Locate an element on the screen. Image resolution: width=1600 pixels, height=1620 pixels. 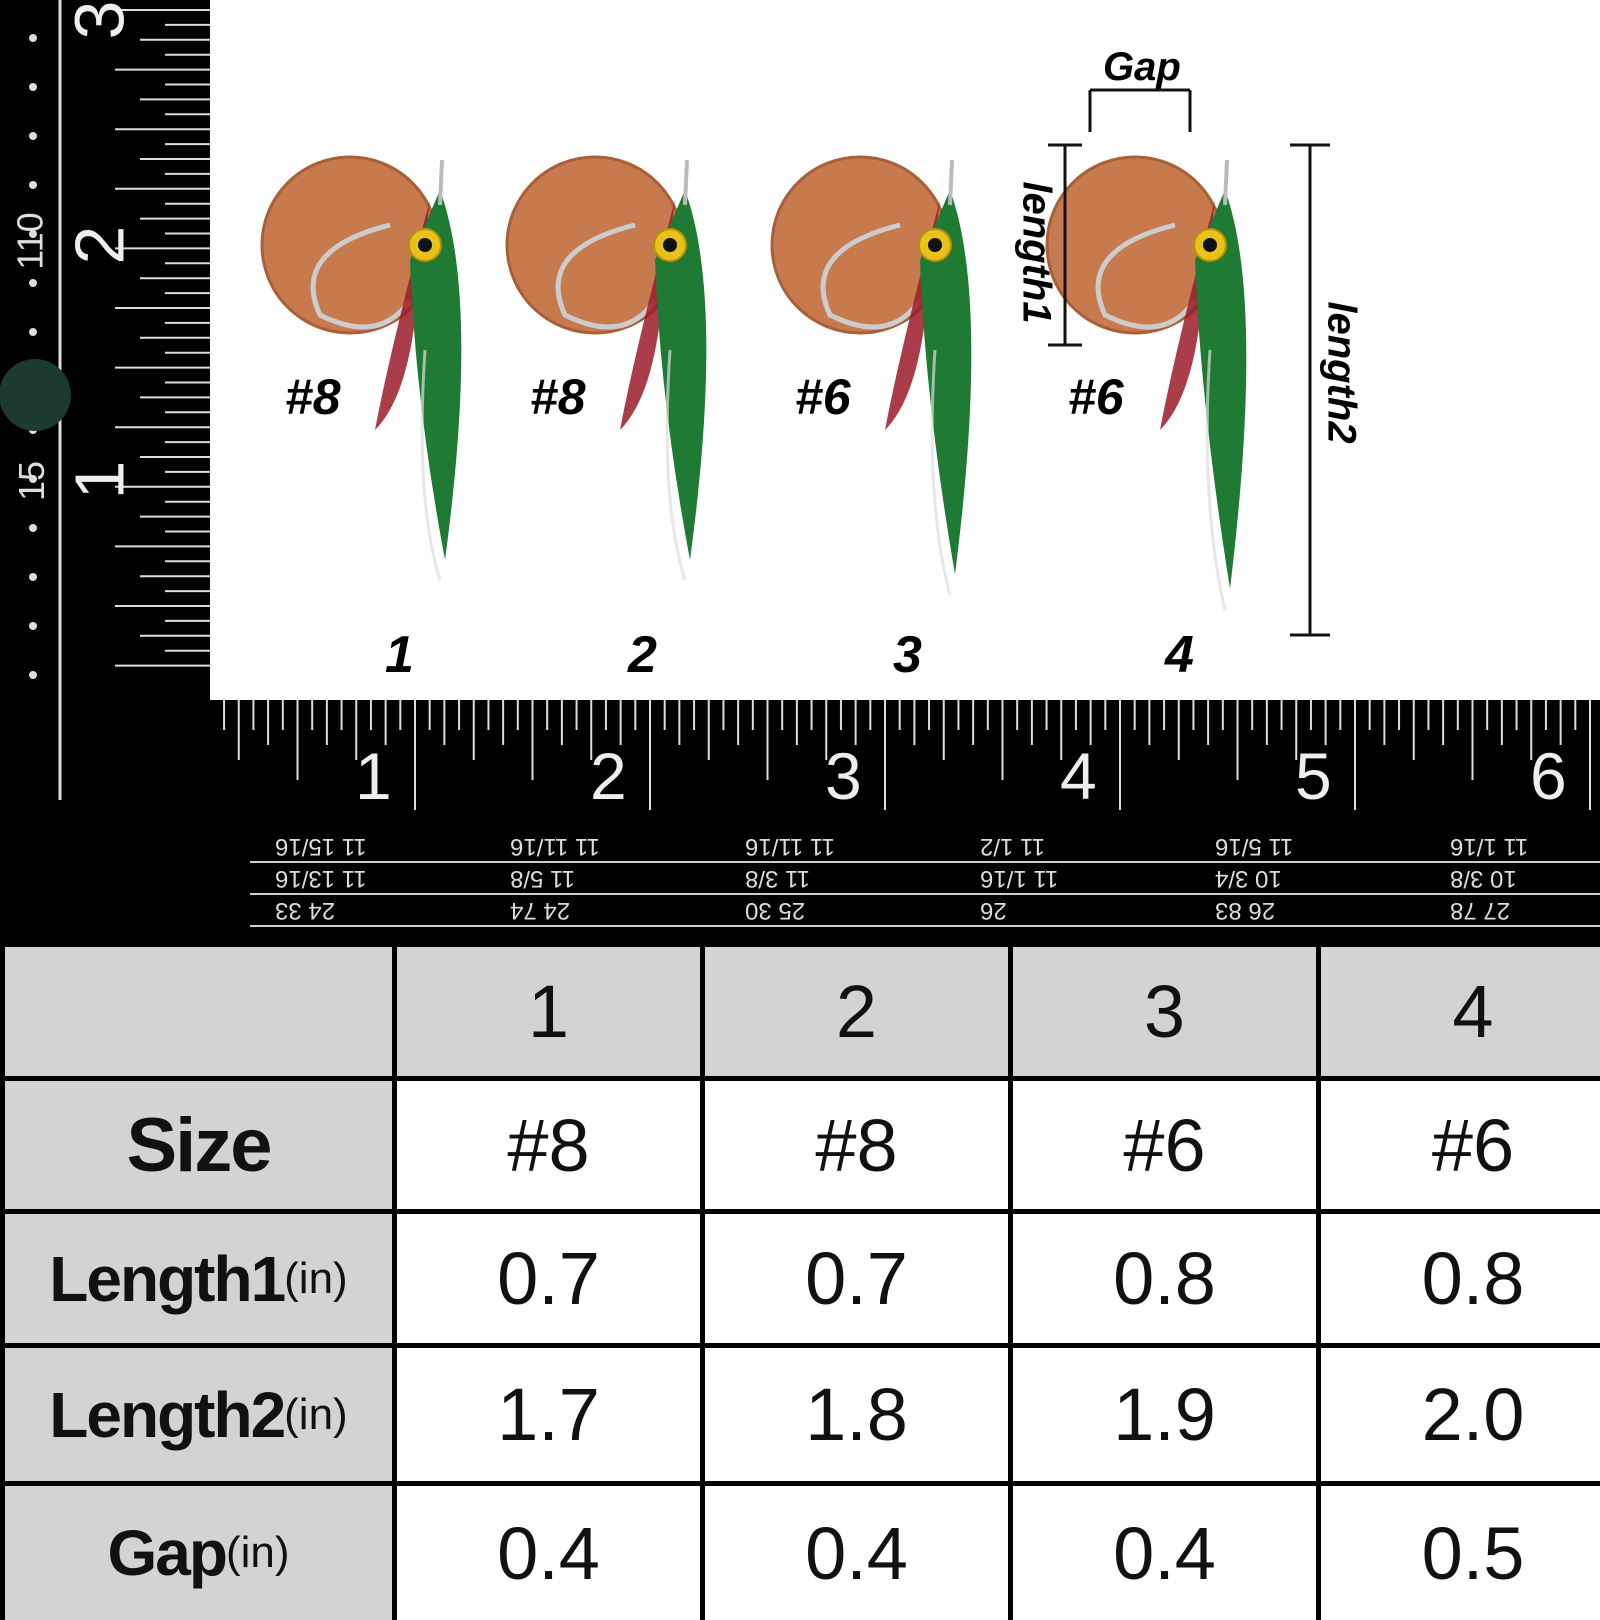
ruler-inch-label: 1 is located at coordinates (373, 776).